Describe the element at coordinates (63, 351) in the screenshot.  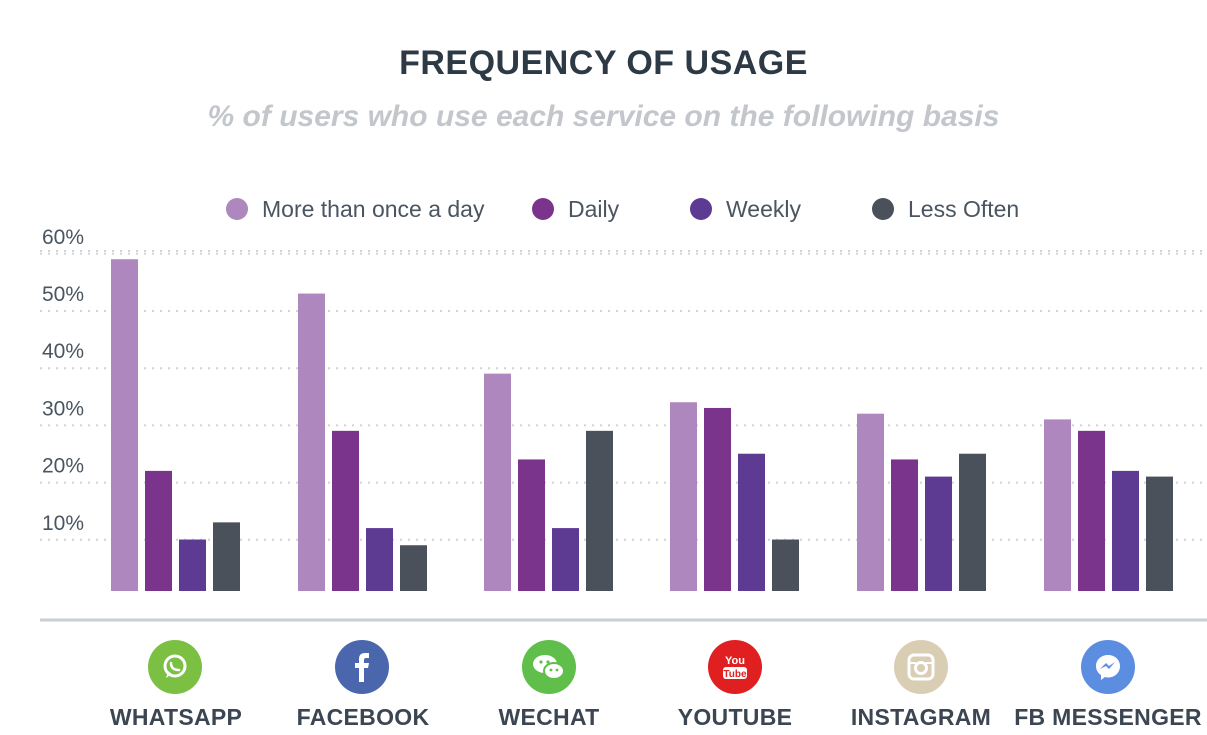
I see `y-tick-label: 40%` at that location.